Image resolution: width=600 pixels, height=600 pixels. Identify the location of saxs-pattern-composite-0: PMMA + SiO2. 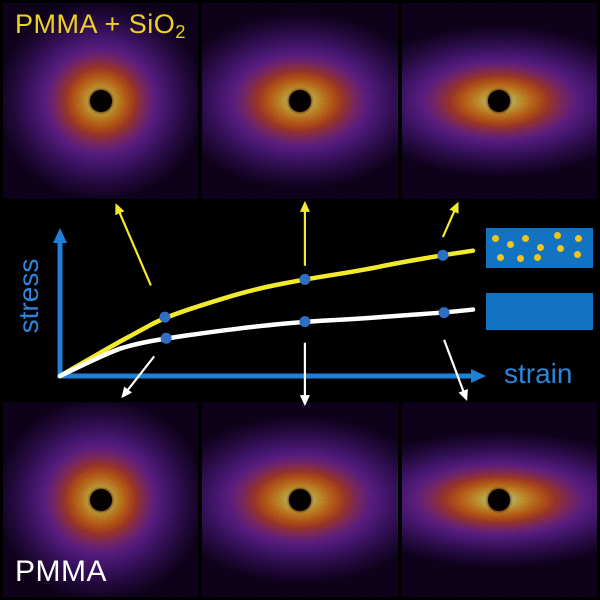
(101, 101).